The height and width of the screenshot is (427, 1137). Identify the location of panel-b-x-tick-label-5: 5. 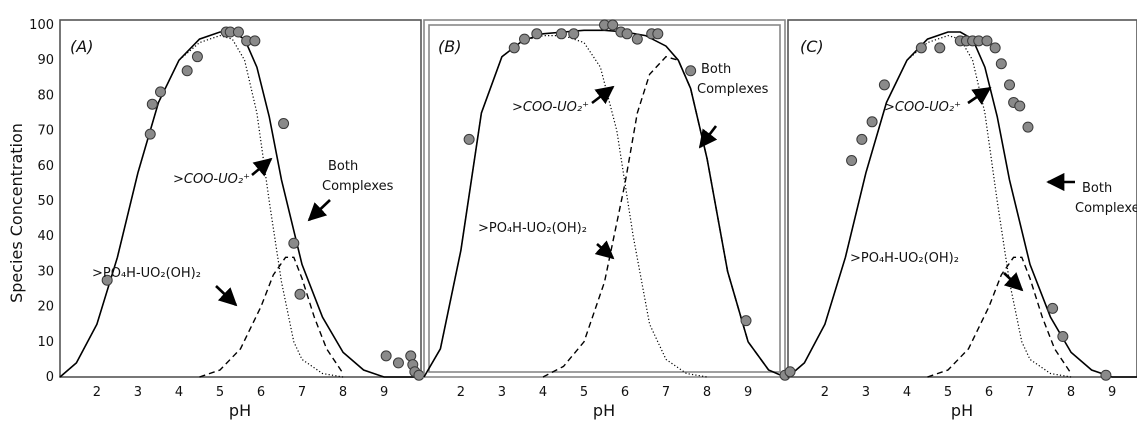
(584, 392).